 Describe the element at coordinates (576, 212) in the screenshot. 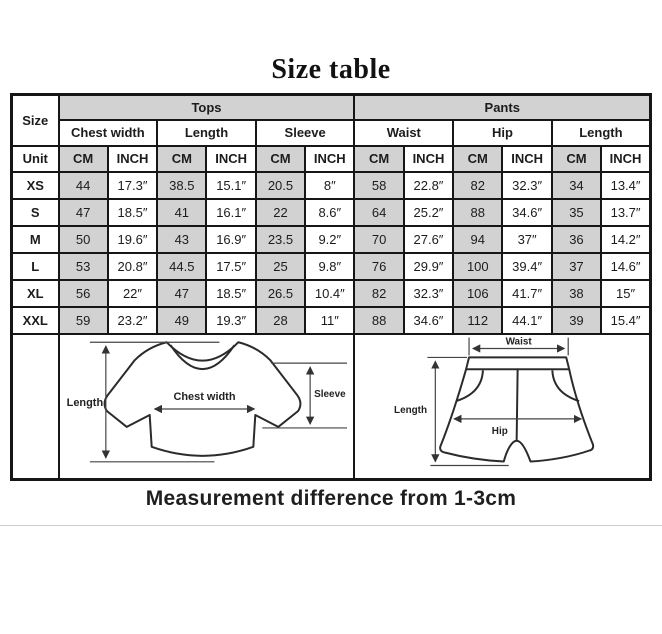

I see `cm-value: 35` at that location.